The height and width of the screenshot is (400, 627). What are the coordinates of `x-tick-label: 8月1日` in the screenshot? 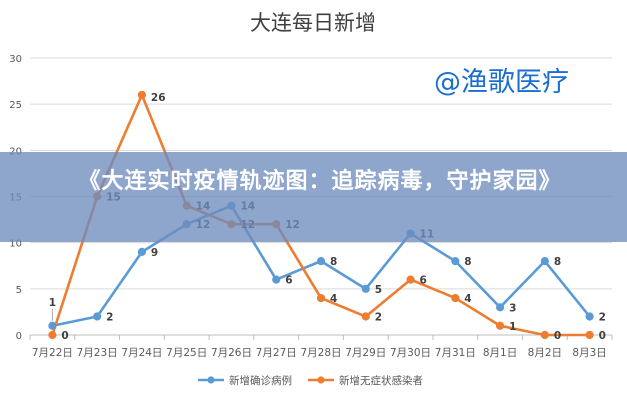 It's located at (500, 353).